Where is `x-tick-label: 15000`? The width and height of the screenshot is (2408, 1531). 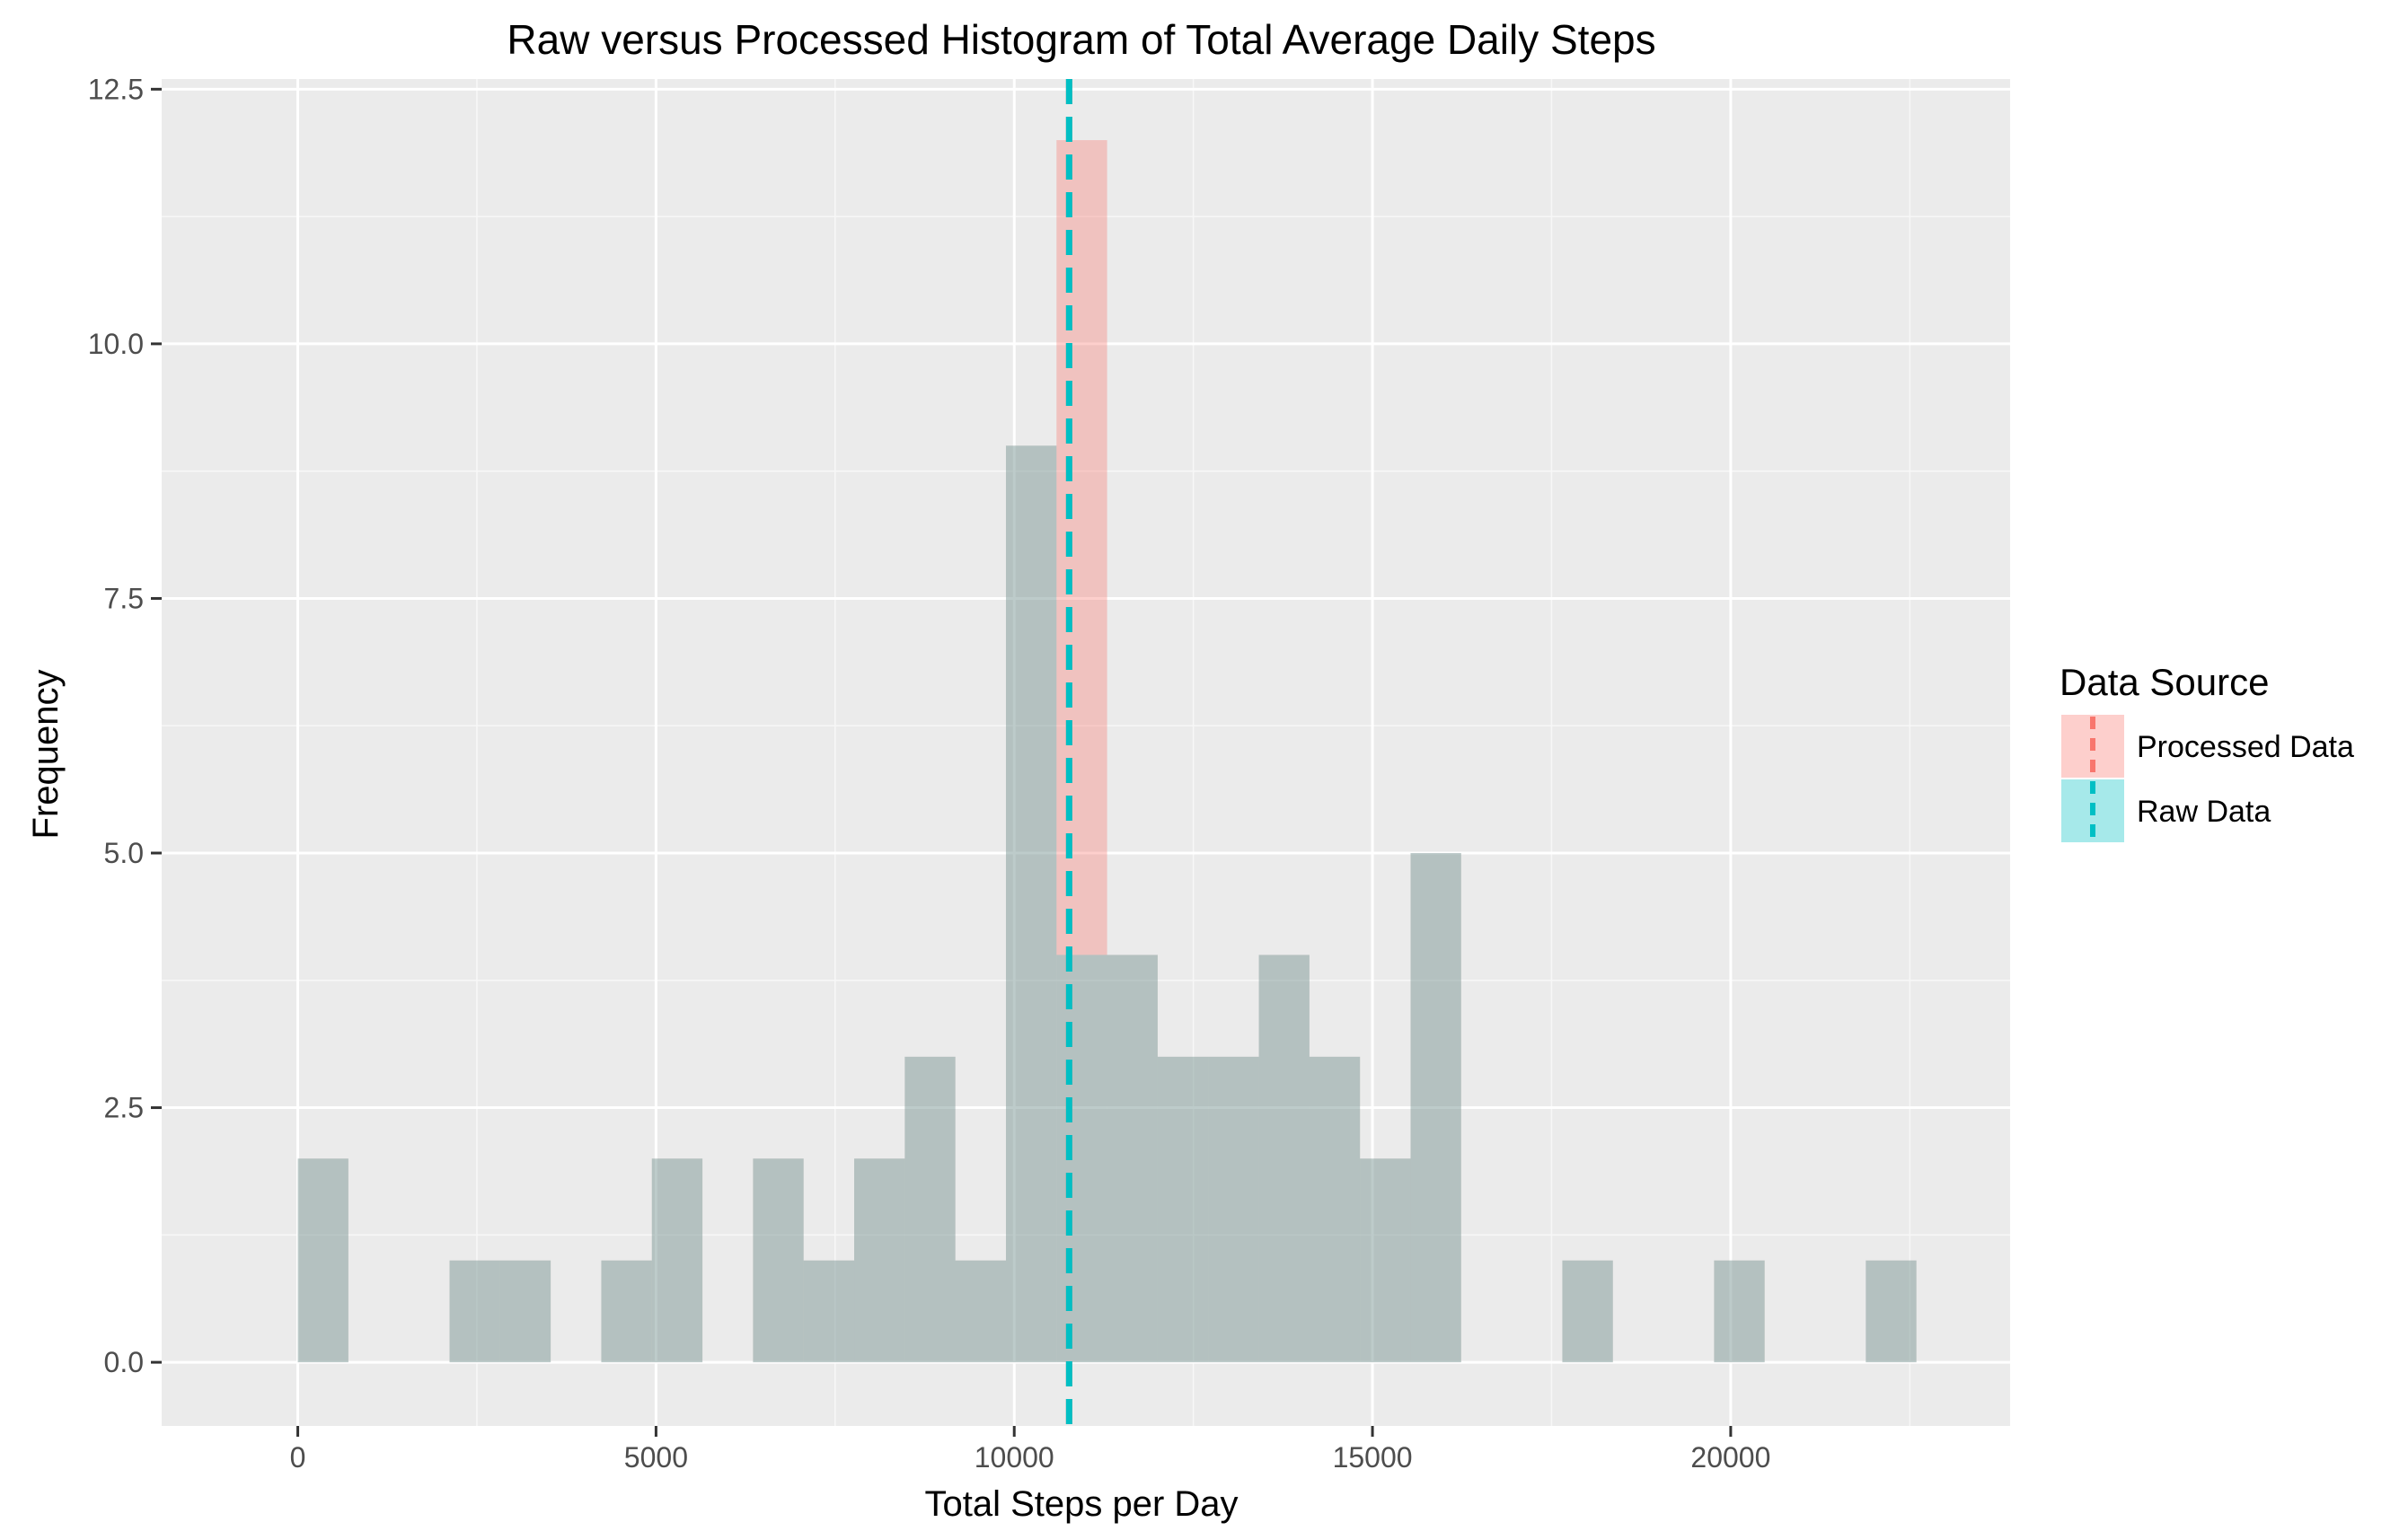
x-tick-label: 15000 is located at coordinates (1373, 1458).